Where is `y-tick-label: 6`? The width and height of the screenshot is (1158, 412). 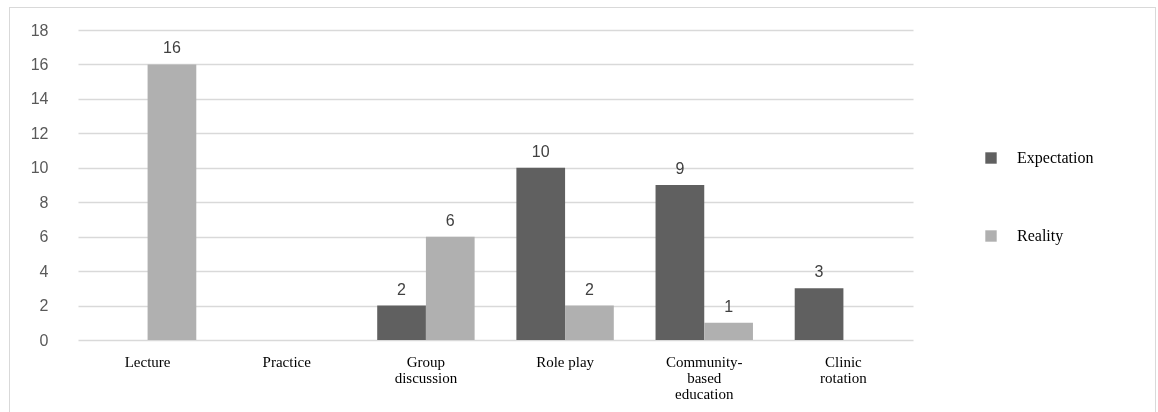 y-tick-label: 6 is located at coordinates (44, 237).